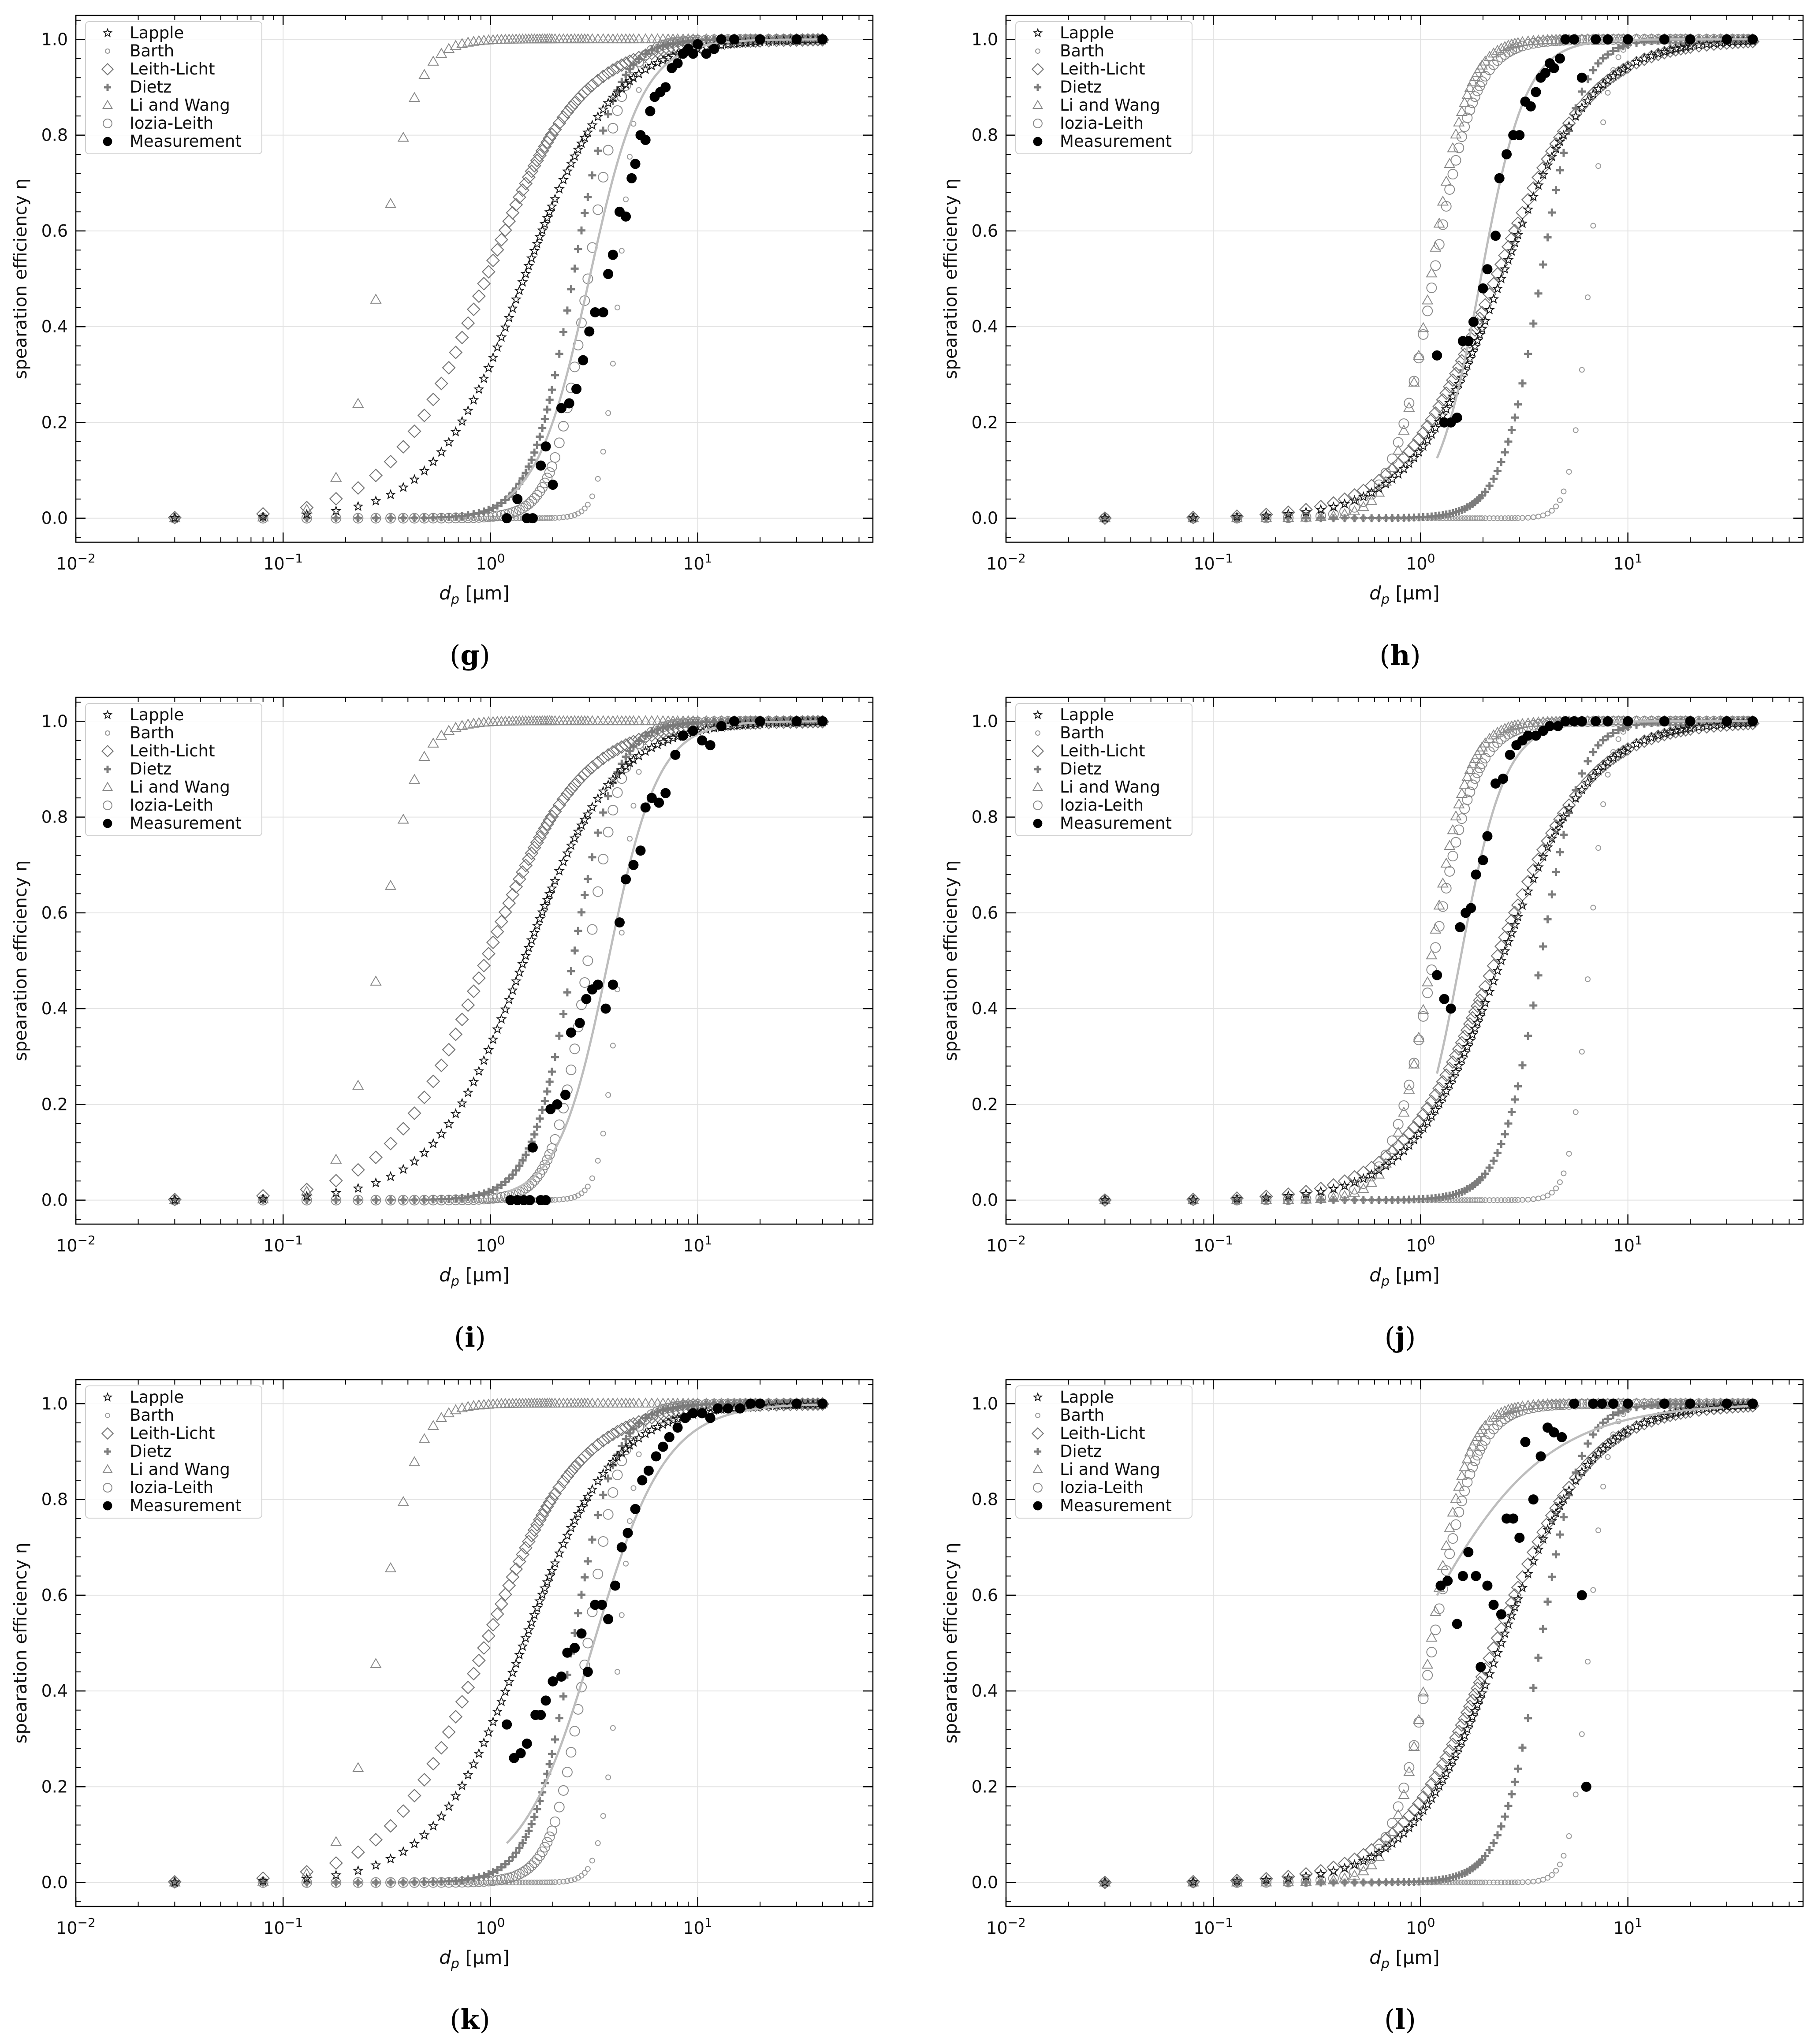 The image size is (1811, 2044). I want to click on y-tick-label: 0.0, so click(54, 1200).